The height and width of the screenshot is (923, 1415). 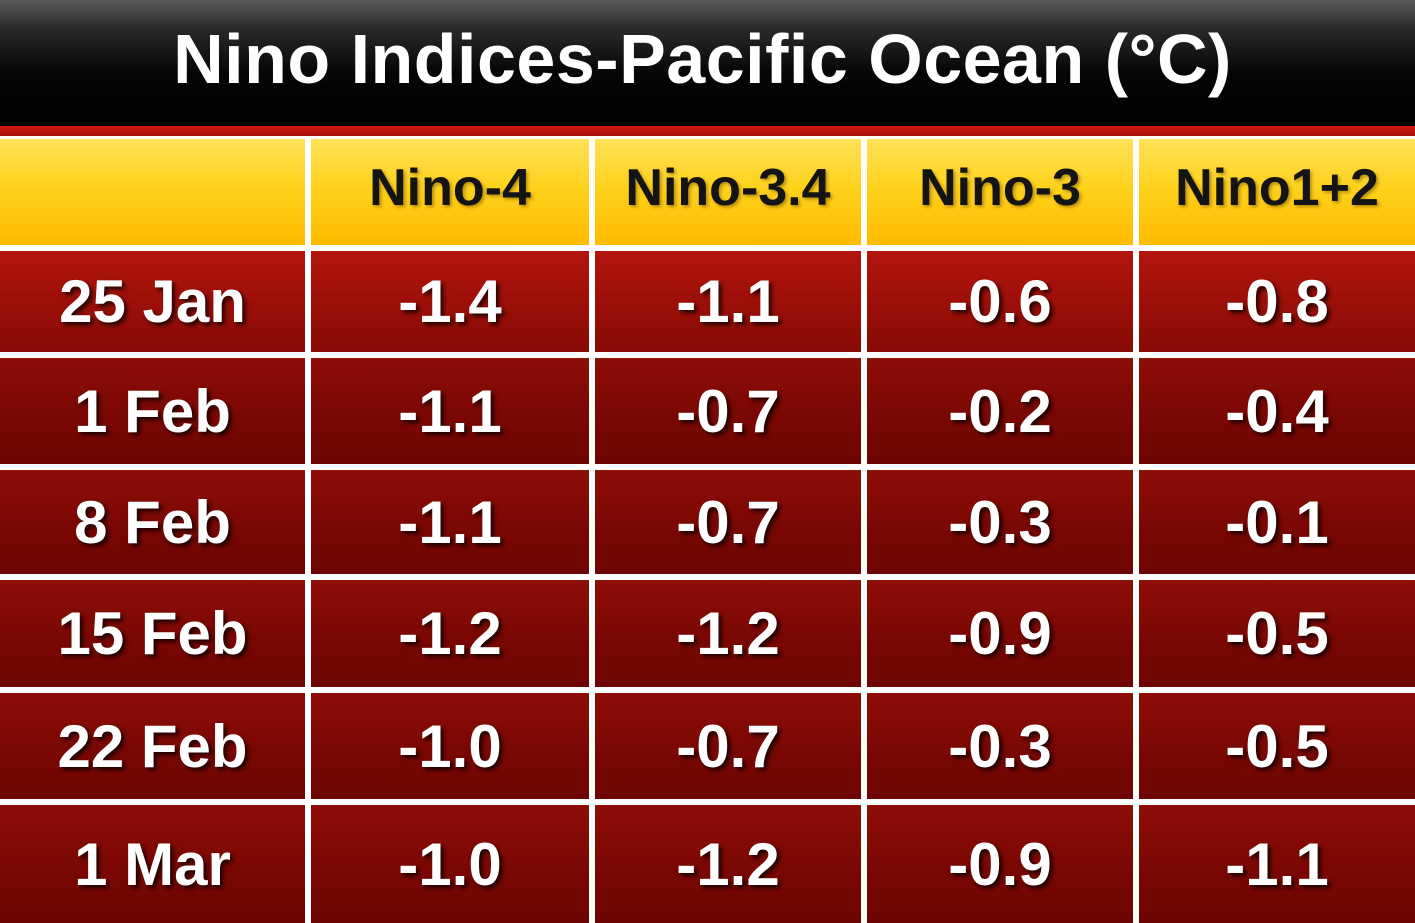 I want to click on value-cell-r1-c4-text: -0.8, so click(x=1277, y=301).